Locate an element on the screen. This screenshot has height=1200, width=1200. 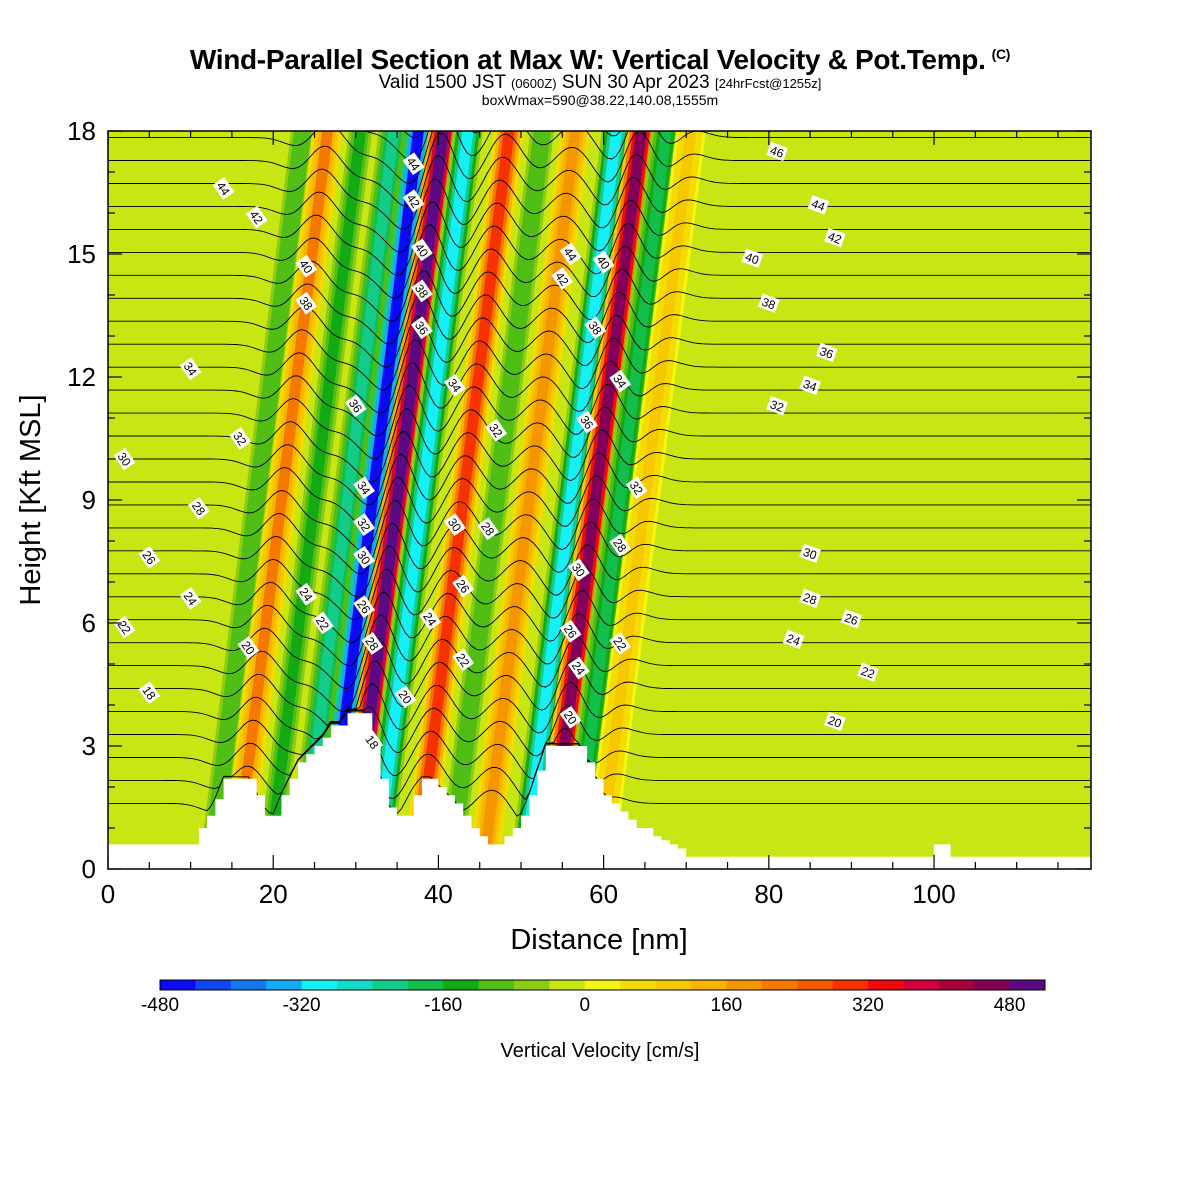
x-tick-label: 40 is located at coordinates (438, 894).